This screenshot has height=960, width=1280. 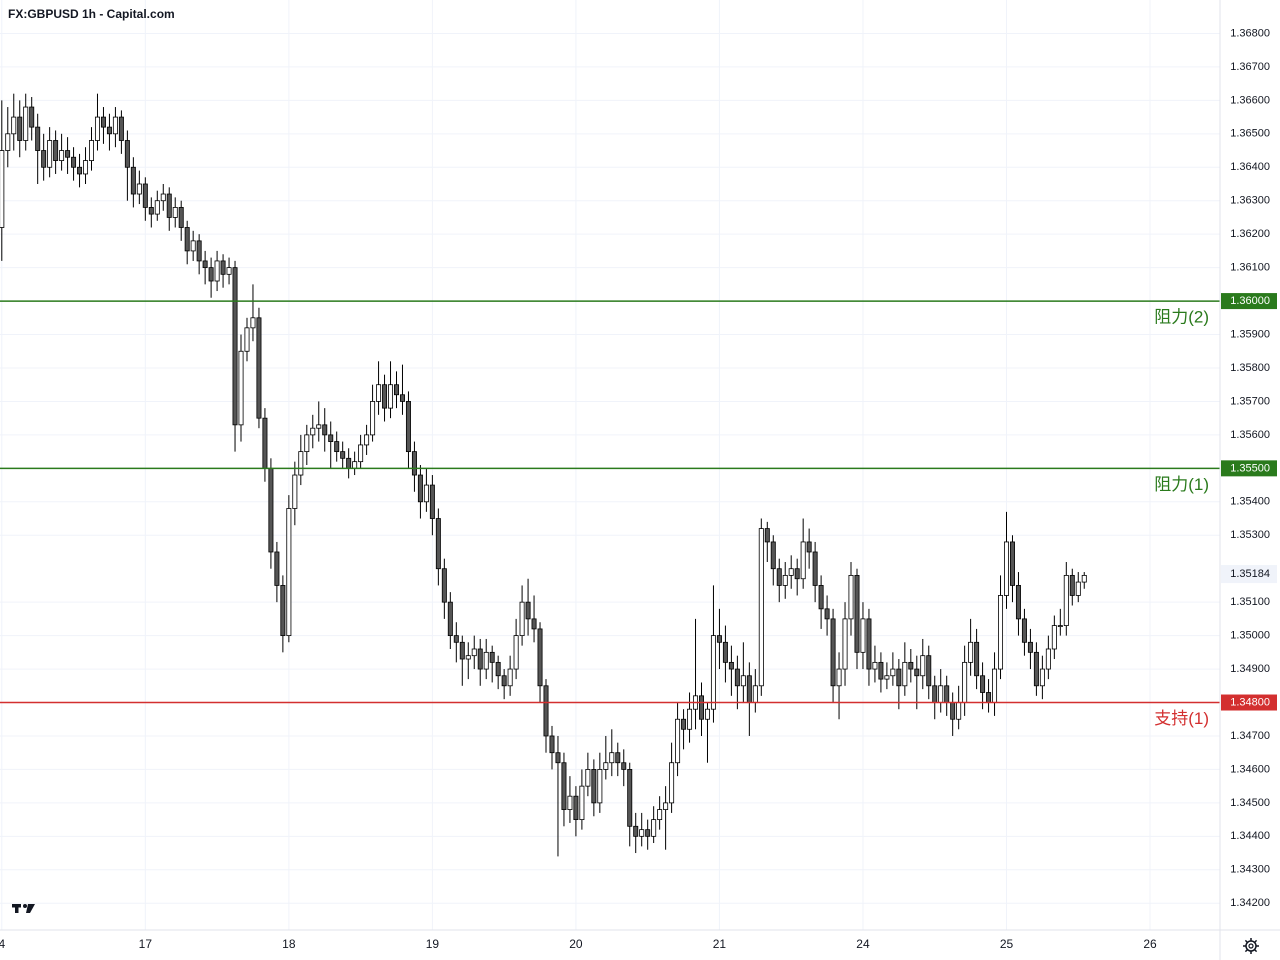 I want to click on x-tick-label: 18, so click(x=289, y=944).